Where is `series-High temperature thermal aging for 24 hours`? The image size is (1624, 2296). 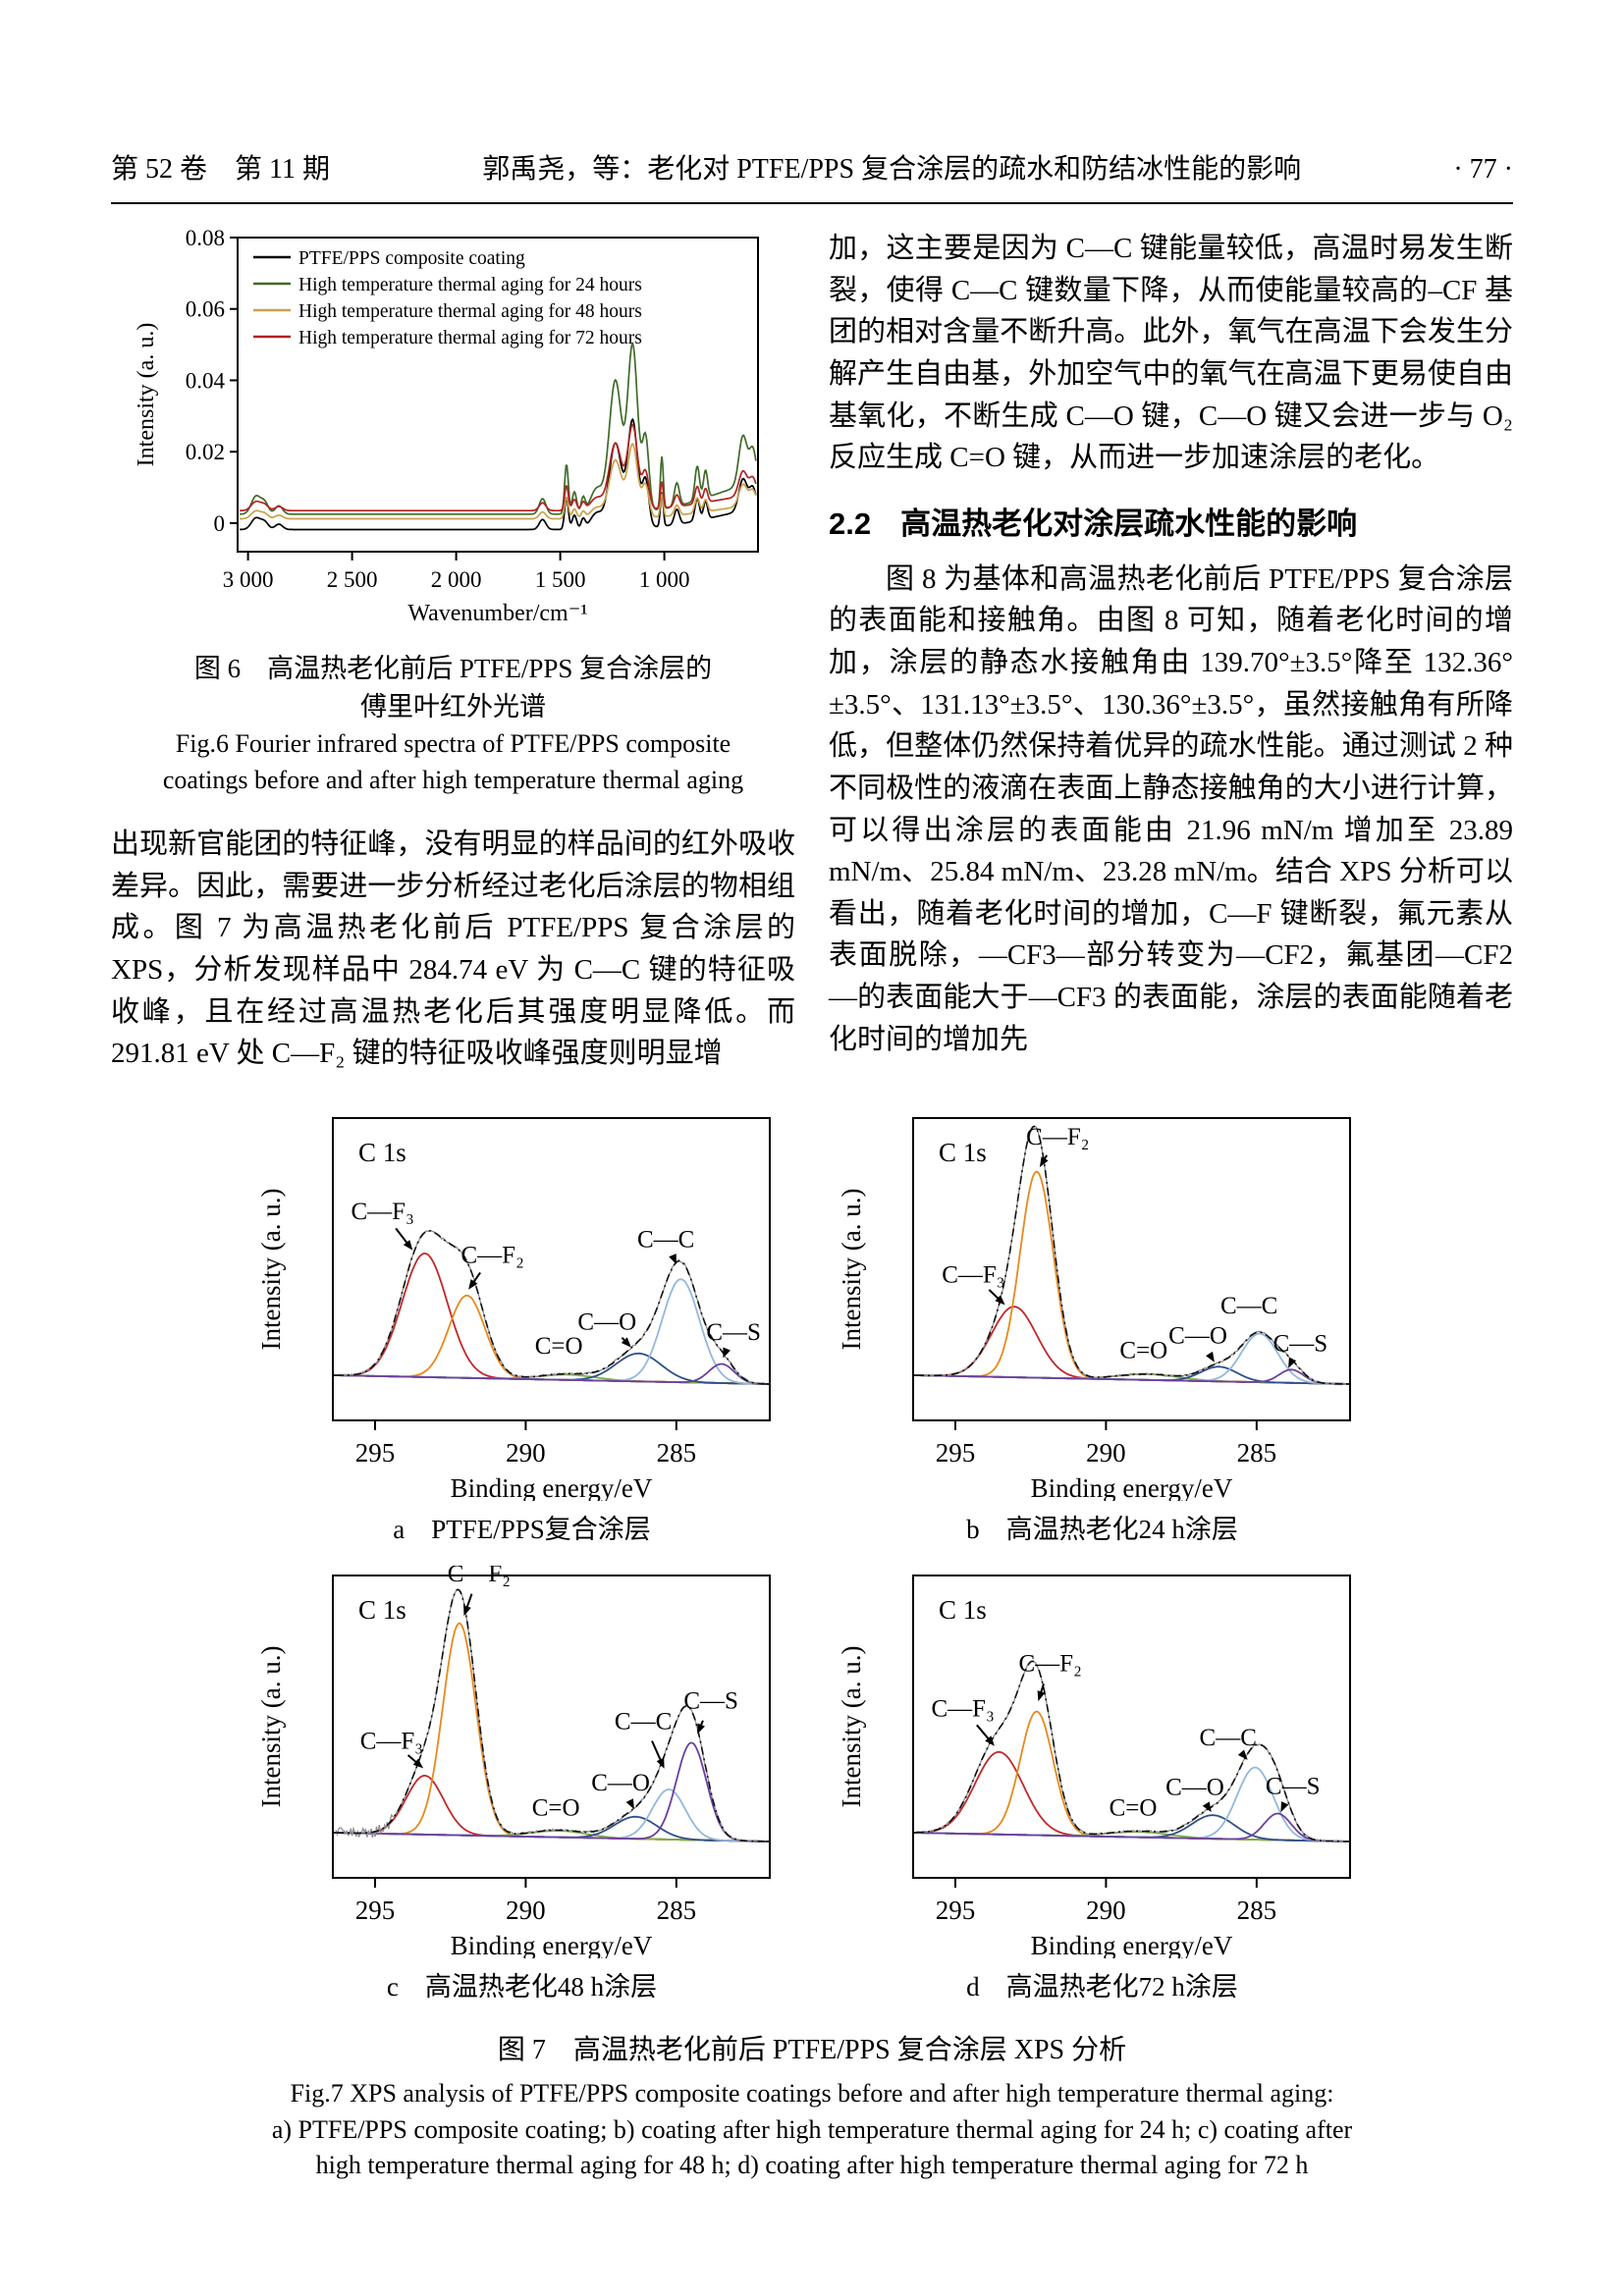 series-High temperature thermal aging for 24 hours is located at coordinates (498, 429).